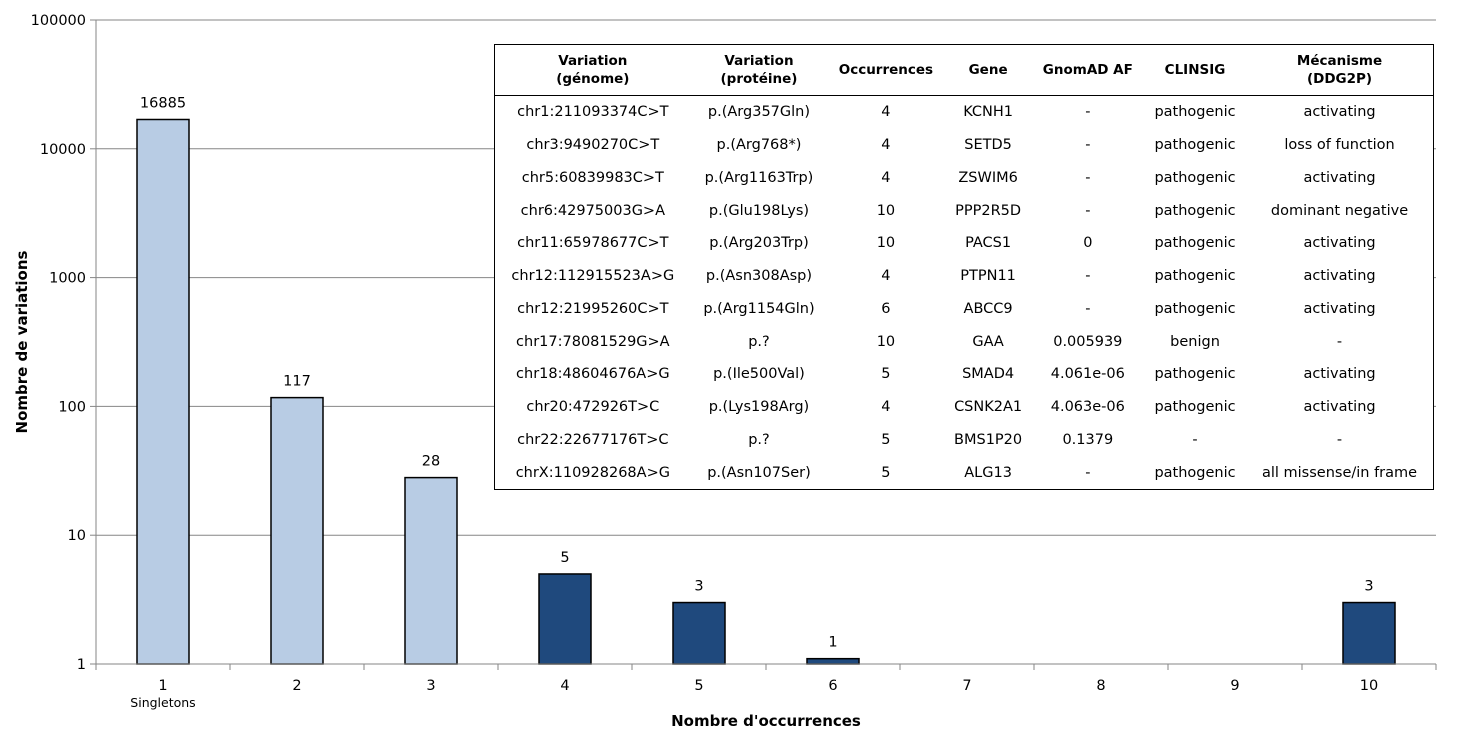 Image resolution: width=1462 pixels, height=735 pixels. I want to click on x-tick-label: 6, so click(832, 686).